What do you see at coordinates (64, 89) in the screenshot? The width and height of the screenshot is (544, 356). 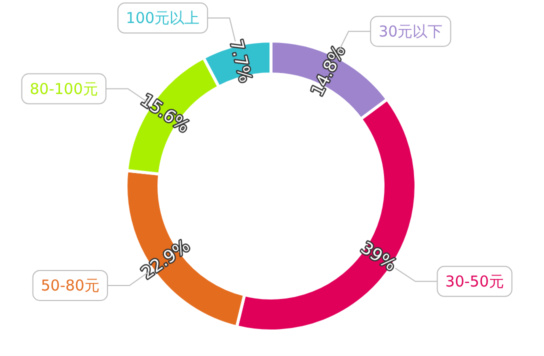 I see `slice-label: 80-100元` at bounding box center [64, 89].